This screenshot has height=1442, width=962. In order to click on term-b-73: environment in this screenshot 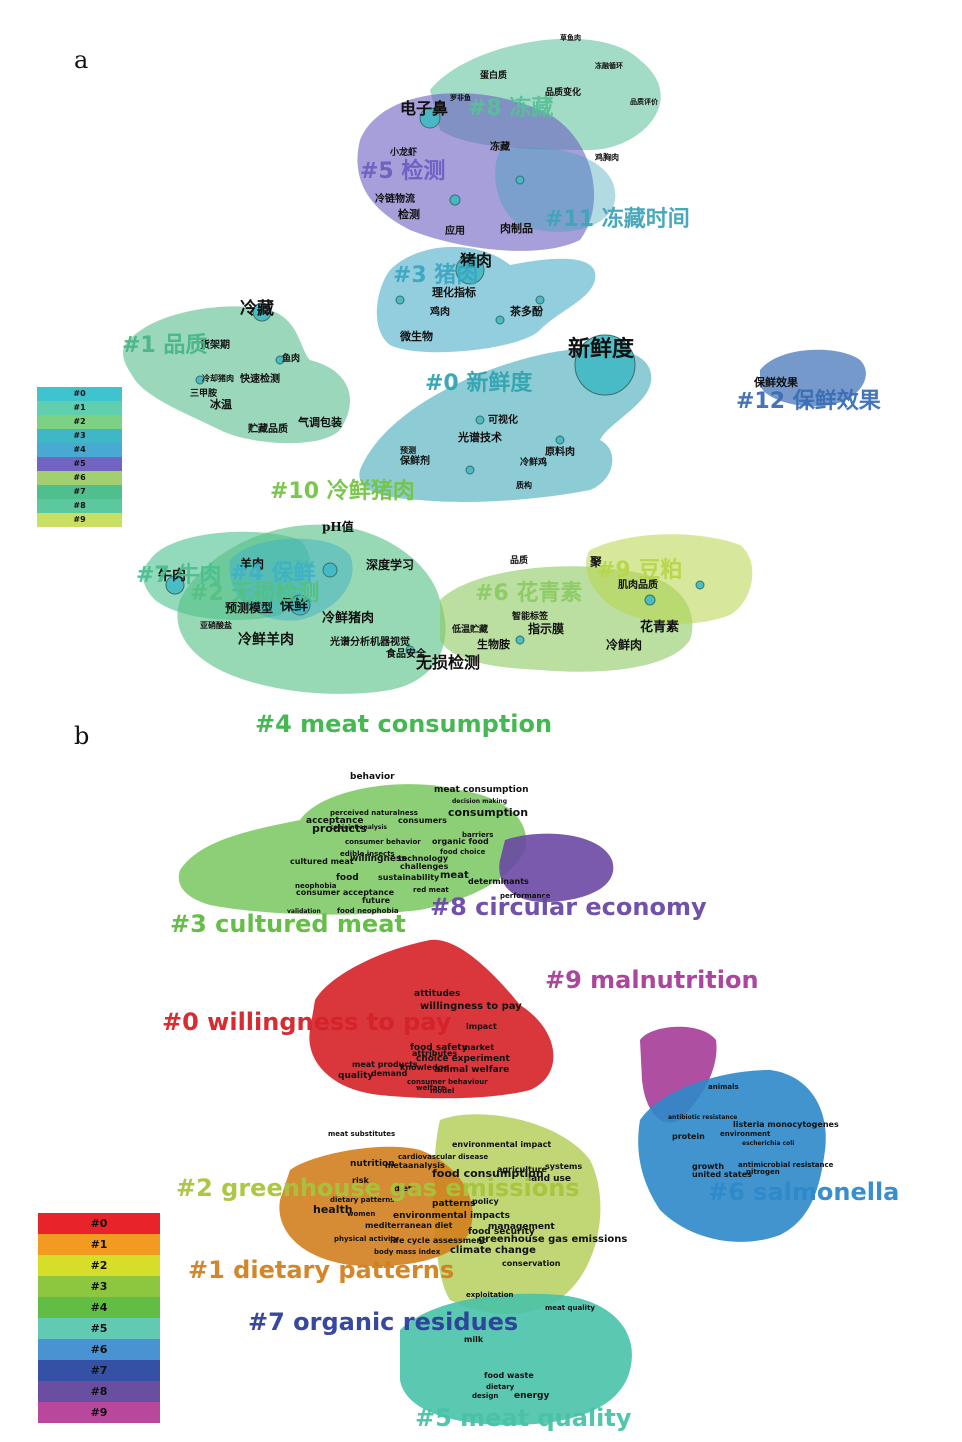, I will do `click(745, 1134)`.